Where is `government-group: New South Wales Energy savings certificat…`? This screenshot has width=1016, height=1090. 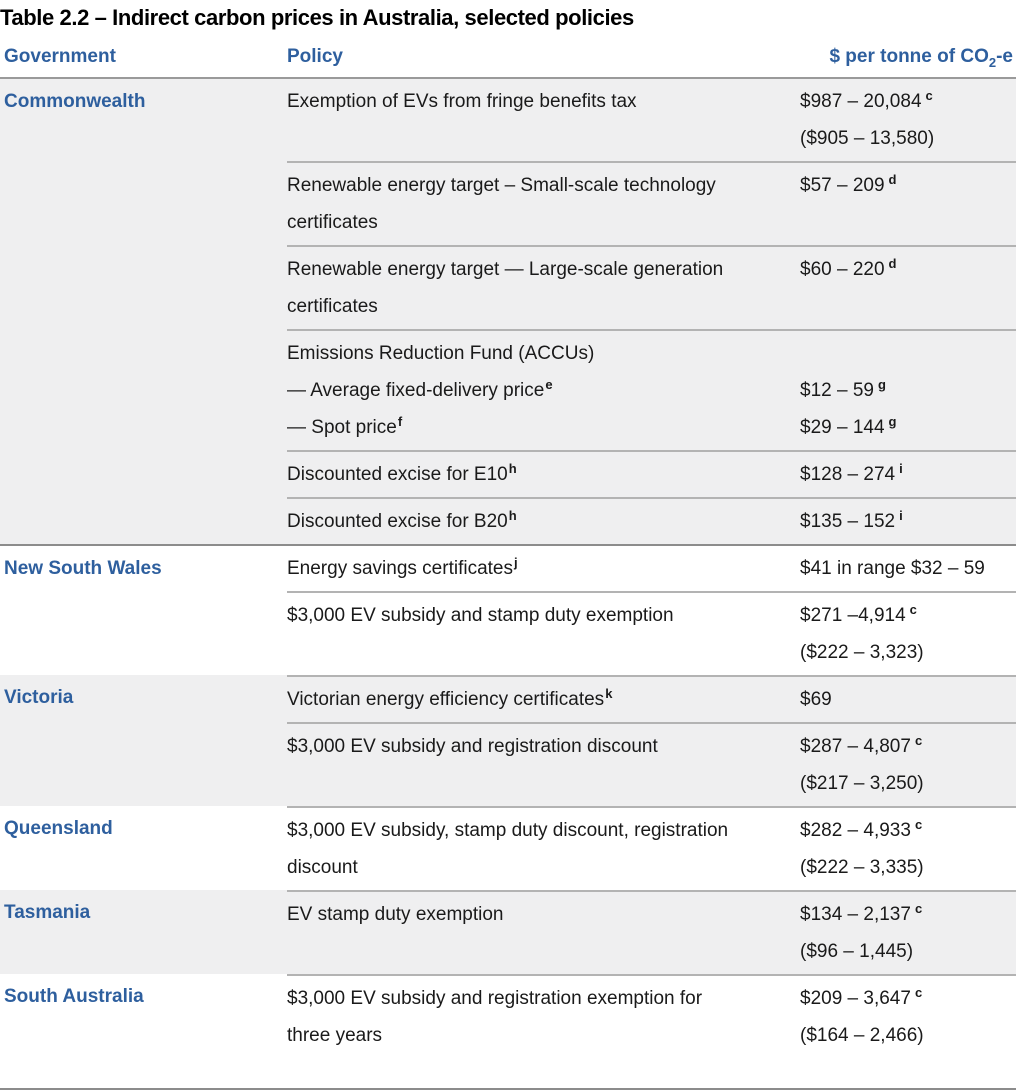 government-group: New South Wales Energy savings certificat… is located at coordinates (508, 609).